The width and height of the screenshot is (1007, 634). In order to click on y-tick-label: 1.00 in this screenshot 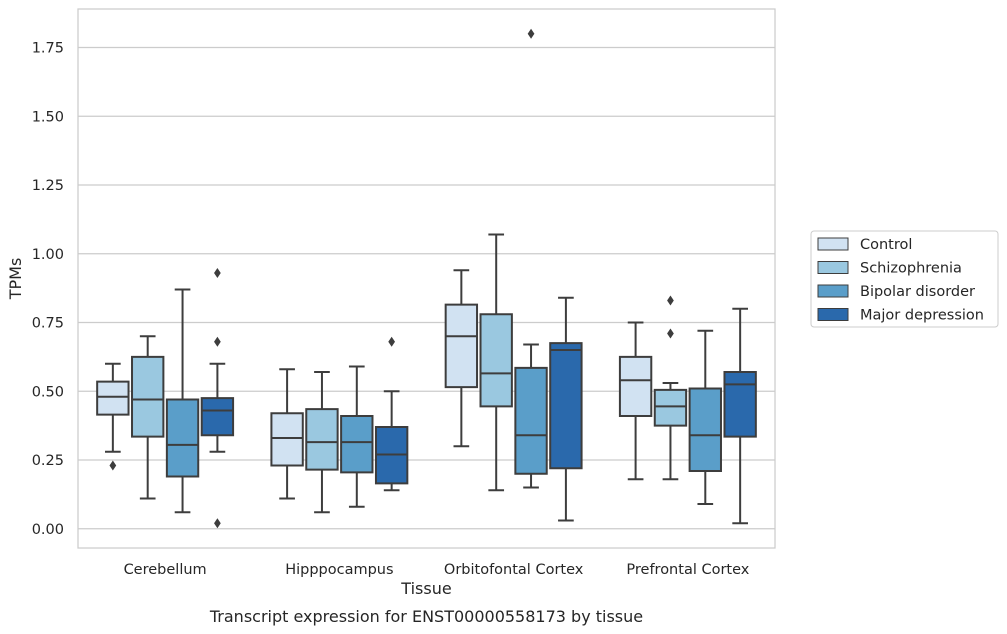, I will do `click(48, 255)`.